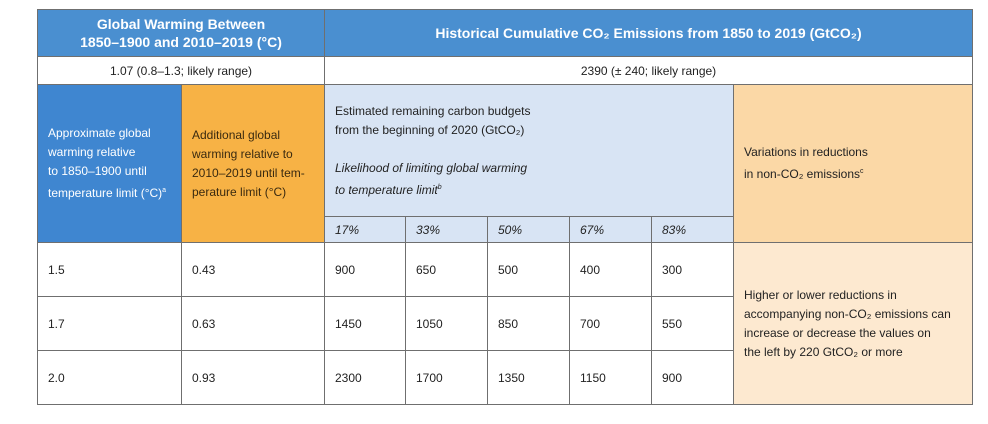 Image resolution: width=988 pixels, height=424 pixels. I want to click on approx-line4: temperature limit (°C)a, so click(114, 192).